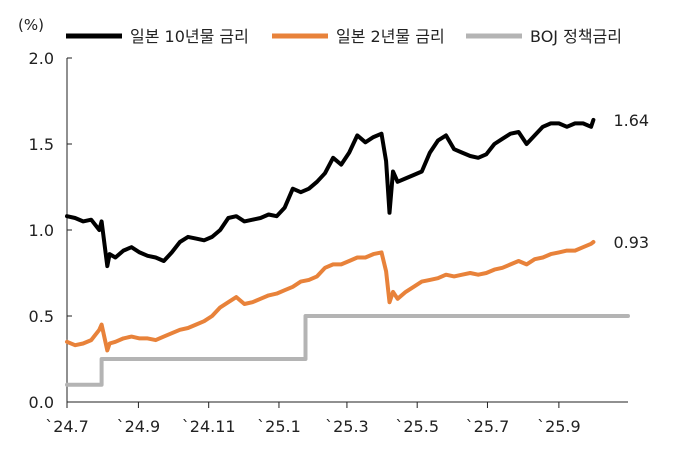  I want to click on legend-label-2y: 일본 2년물 금리, so click(390, 36).